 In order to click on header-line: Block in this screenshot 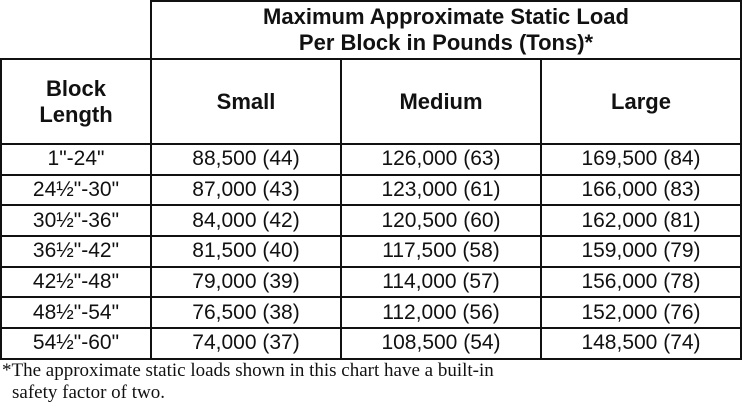, I will do `click(76, 88)`.